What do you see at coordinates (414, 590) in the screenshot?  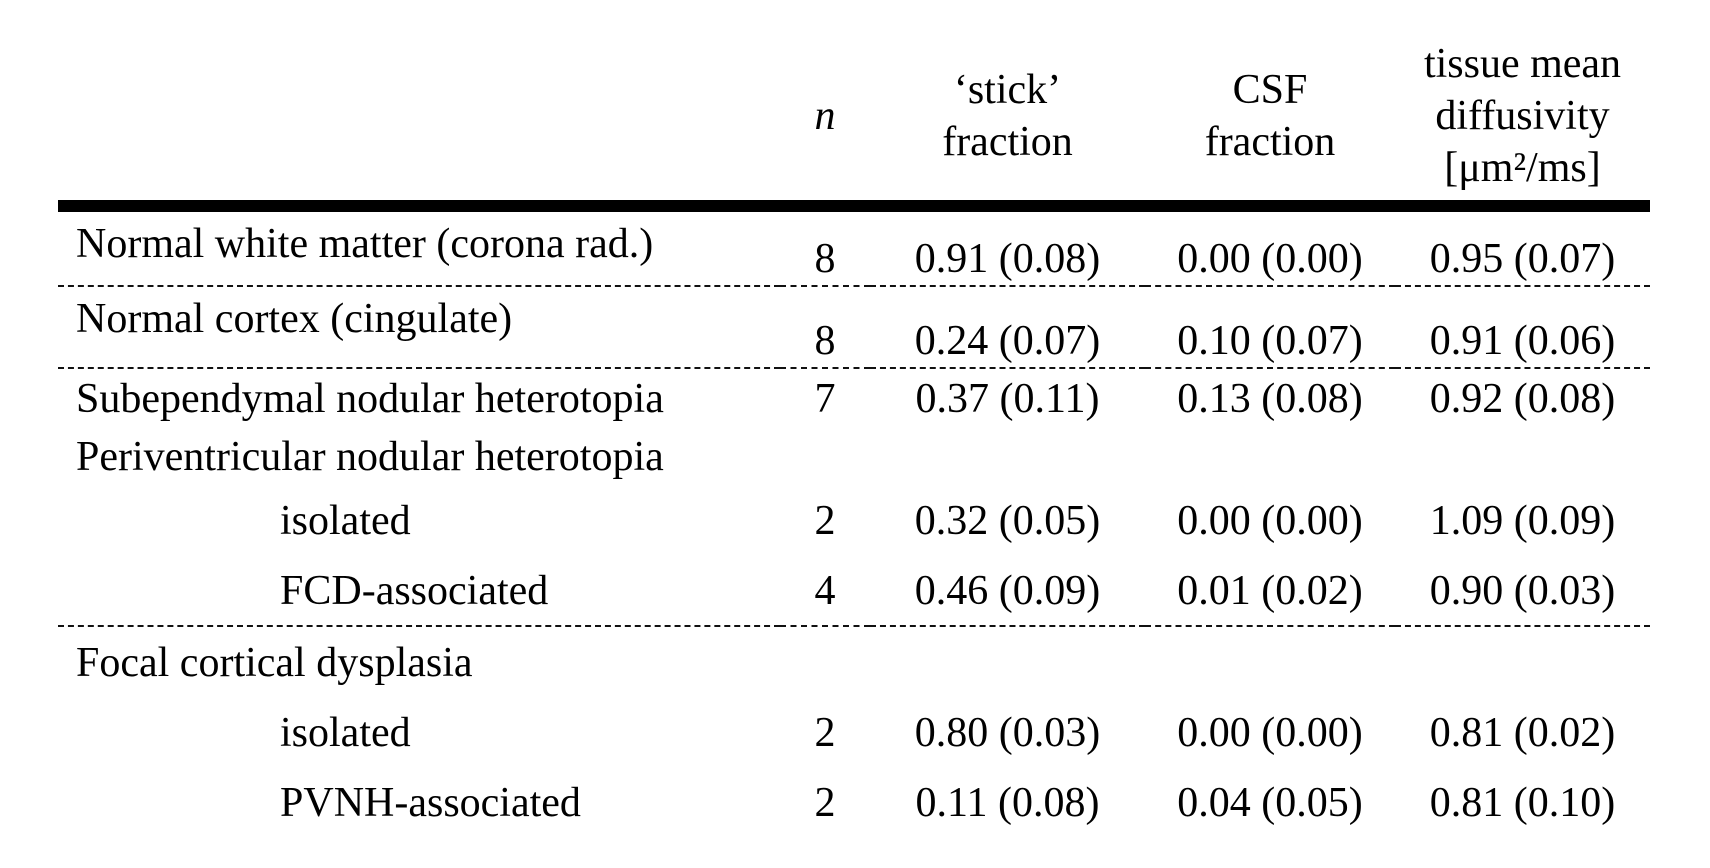 I see `row-label: FCD-associated` at bounding box center [414, 590].